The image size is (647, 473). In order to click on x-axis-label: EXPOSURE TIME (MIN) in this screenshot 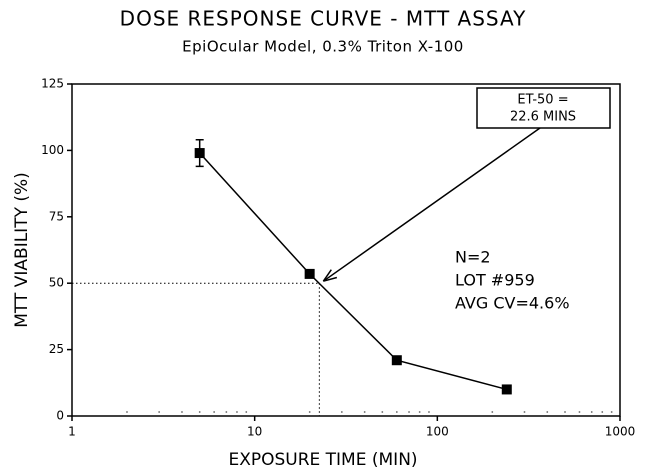, I will do `click(322, 460)`.